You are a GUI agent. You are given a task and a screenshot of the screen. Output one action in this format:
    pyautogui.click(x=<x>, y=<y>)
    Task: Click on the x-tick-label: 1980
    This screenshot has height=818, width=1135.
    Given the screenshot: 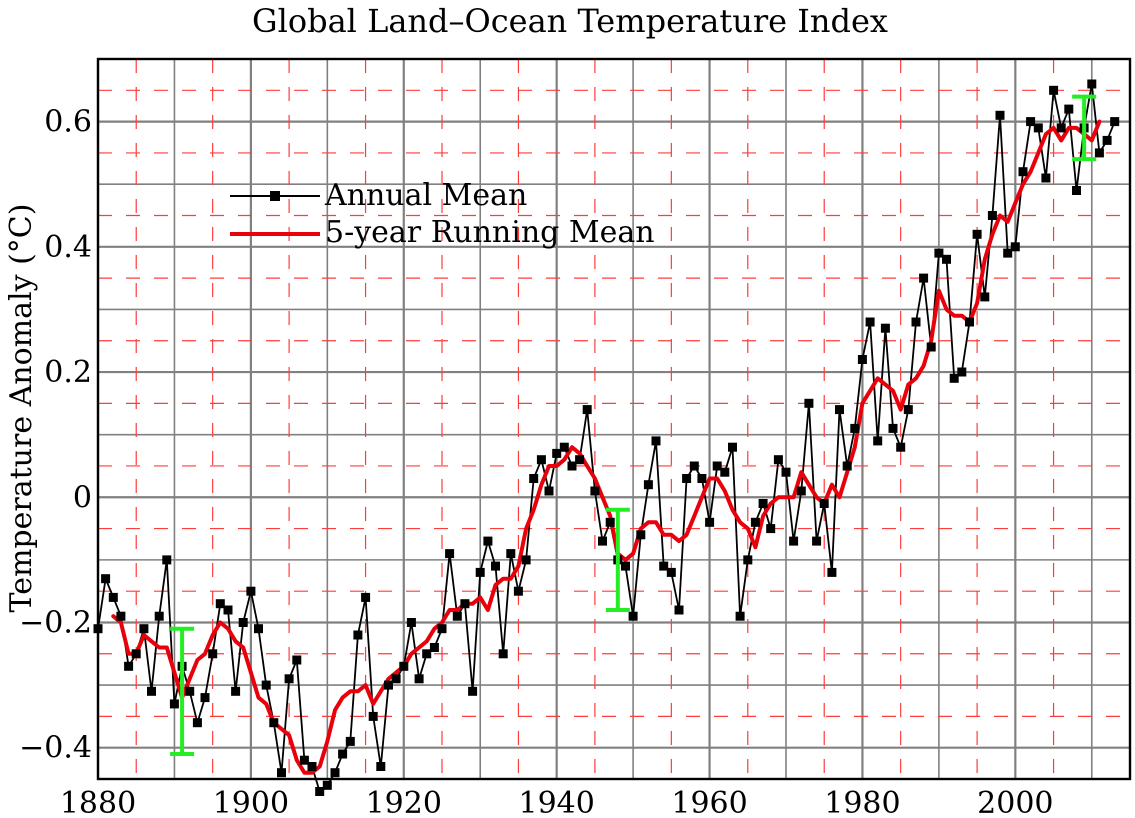 What is the action you would take?
    pyautogui.click(x=862, y=802)
    